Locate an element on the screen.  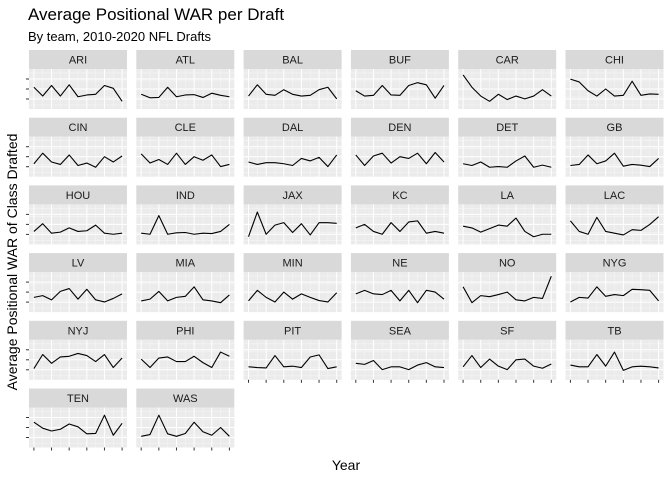
series-line-kc is located at coordinates (400, 227).